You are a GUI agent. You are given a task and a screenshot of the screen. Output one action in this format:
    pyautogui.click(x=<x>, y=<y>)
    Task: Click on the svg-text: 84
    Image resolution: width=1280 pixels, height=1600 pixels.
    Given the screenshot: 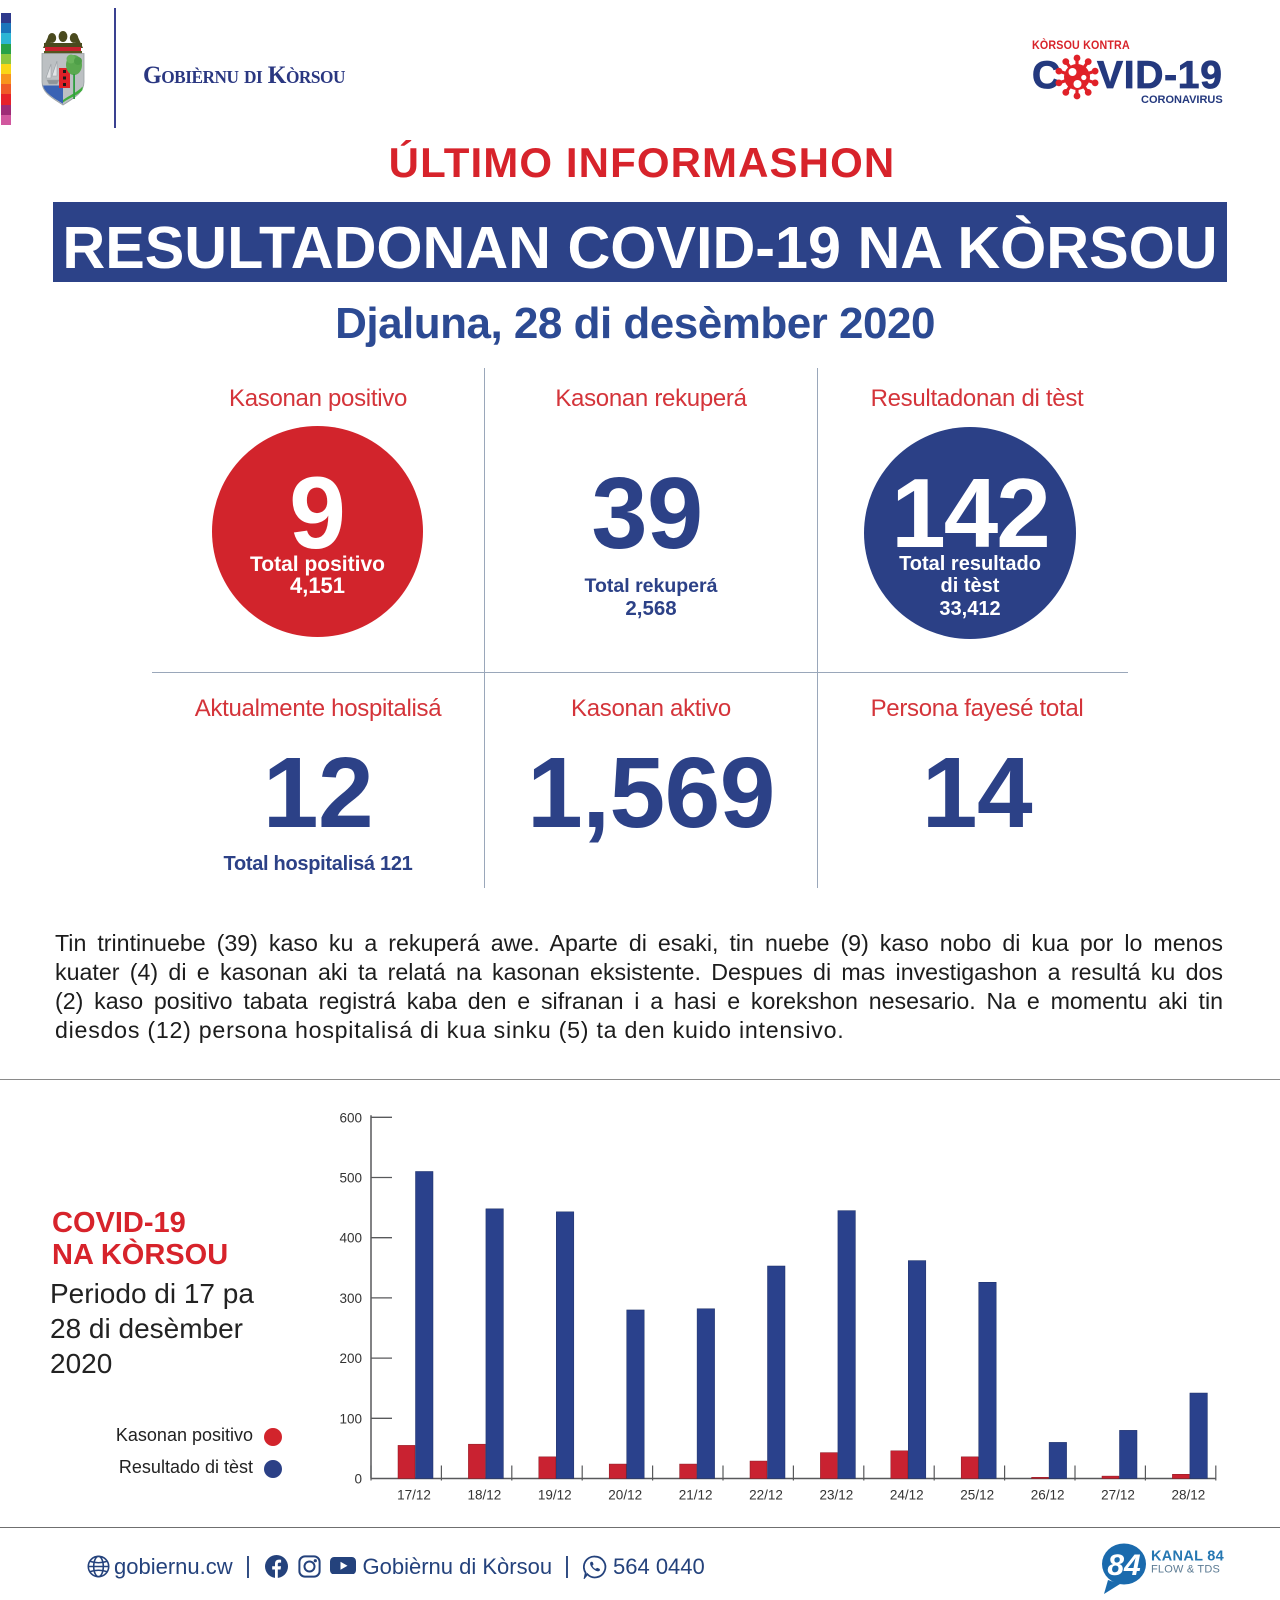 What is the action you would take?
    pyautogui.click(x=1124, y=1565)
    